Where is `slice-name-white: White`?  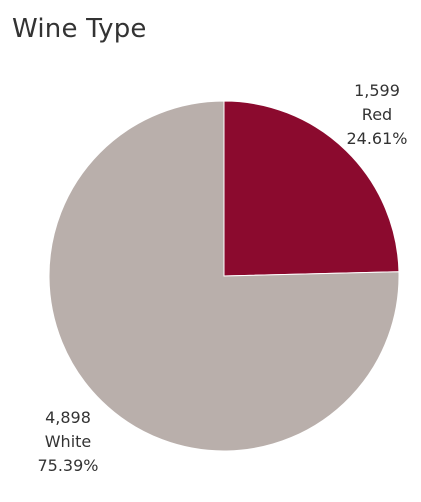
slice-name-white: White is located at coordinates (68, 441).